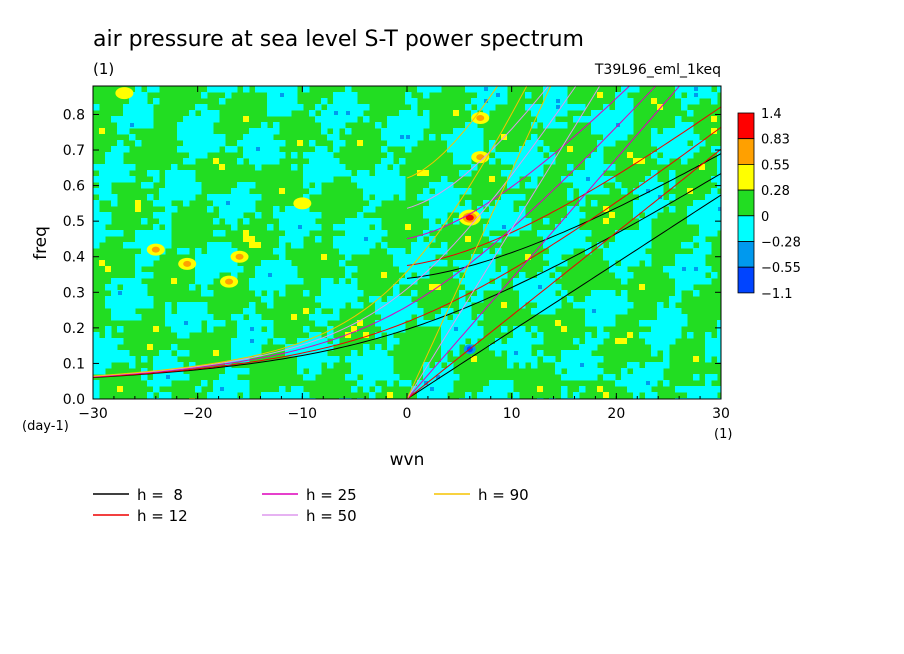  I want to click on hotspot, so click(155, 249).